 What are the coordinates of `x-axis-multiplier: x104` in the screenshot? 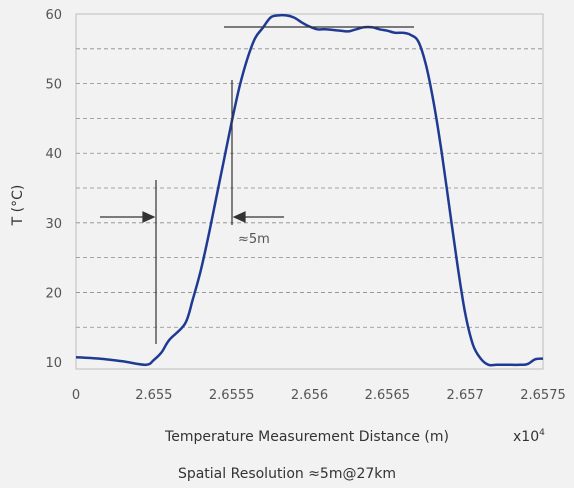 It's located at (529, 436).